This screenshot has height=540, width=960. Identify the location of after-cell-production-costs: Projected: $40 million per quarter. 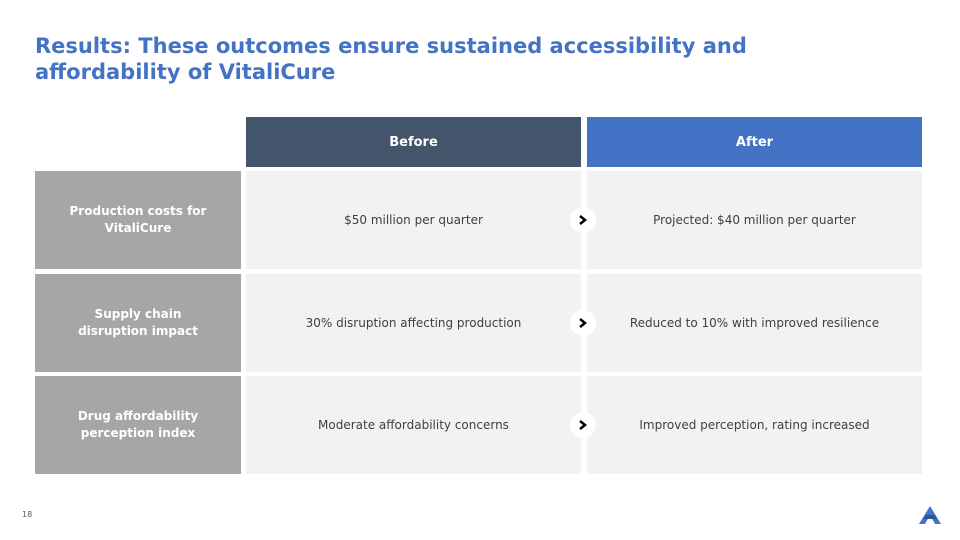
(754, 220).